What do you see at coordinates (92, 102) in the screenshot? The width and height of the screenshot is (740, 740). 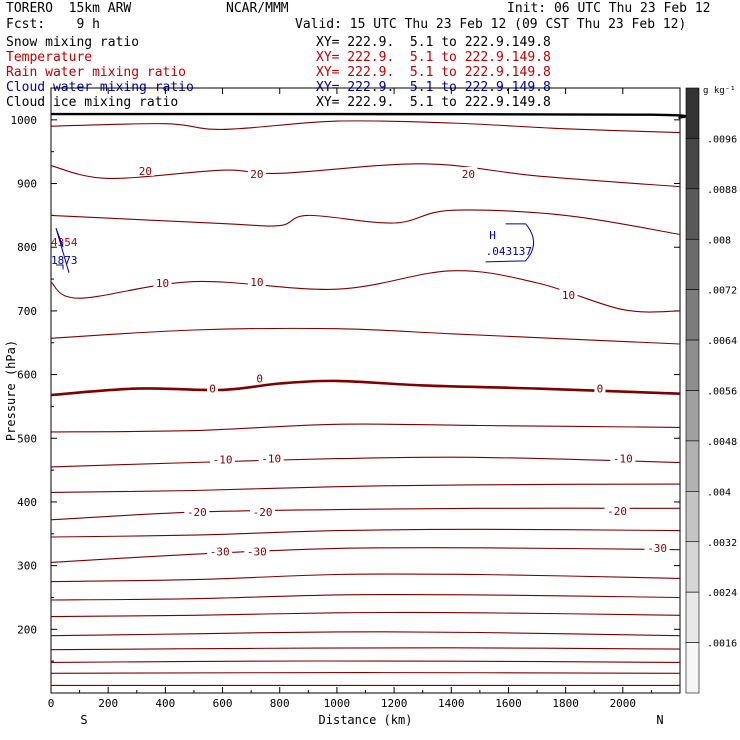 I see `legend-name: Cloud ice mixing ratio` at bounding box center [92, 102].